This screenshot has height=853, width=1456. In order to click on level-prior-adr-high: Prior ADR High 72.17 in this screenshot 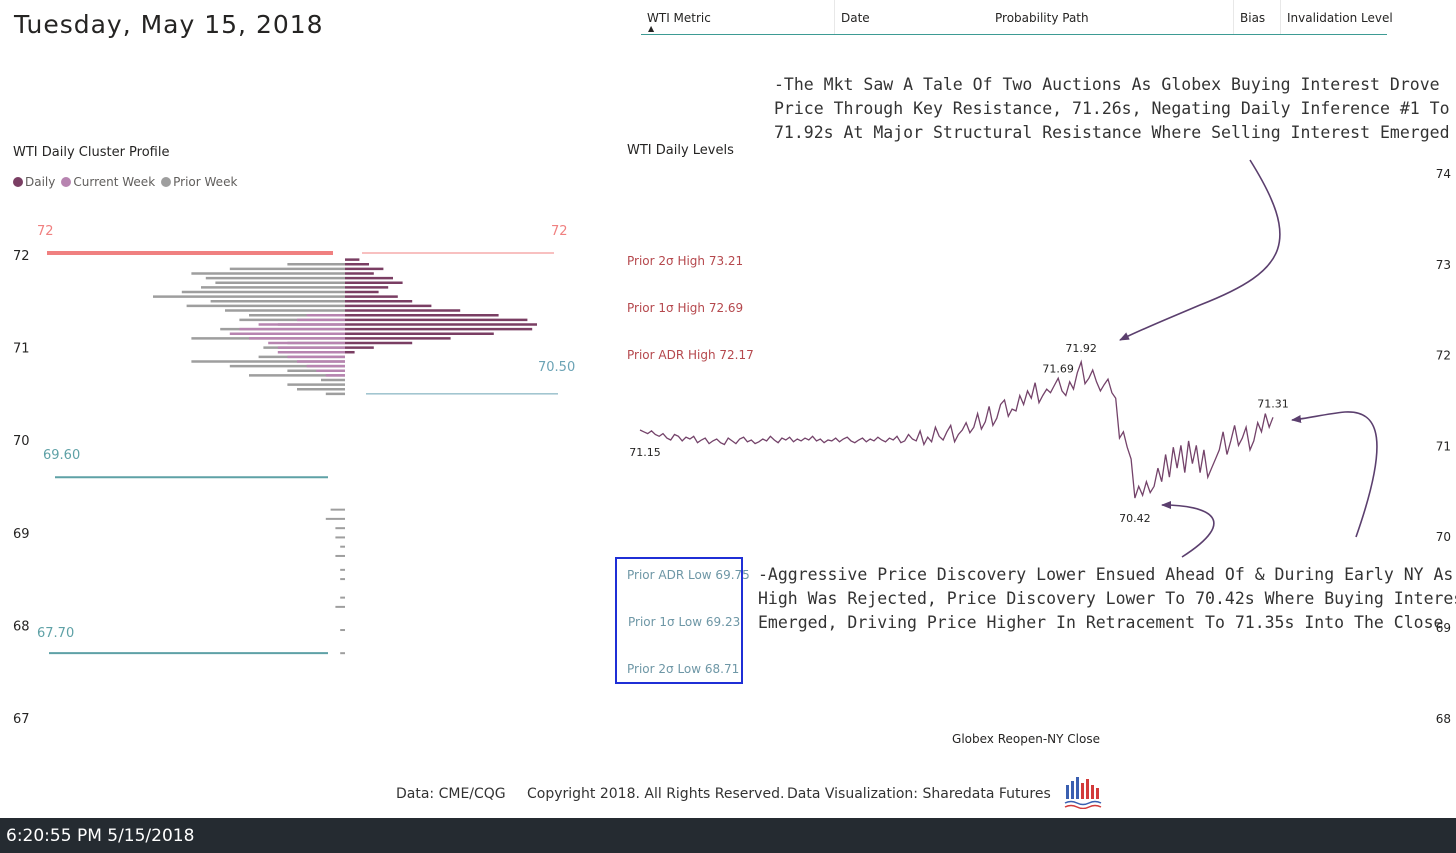, I will do `click(690, 355)`.